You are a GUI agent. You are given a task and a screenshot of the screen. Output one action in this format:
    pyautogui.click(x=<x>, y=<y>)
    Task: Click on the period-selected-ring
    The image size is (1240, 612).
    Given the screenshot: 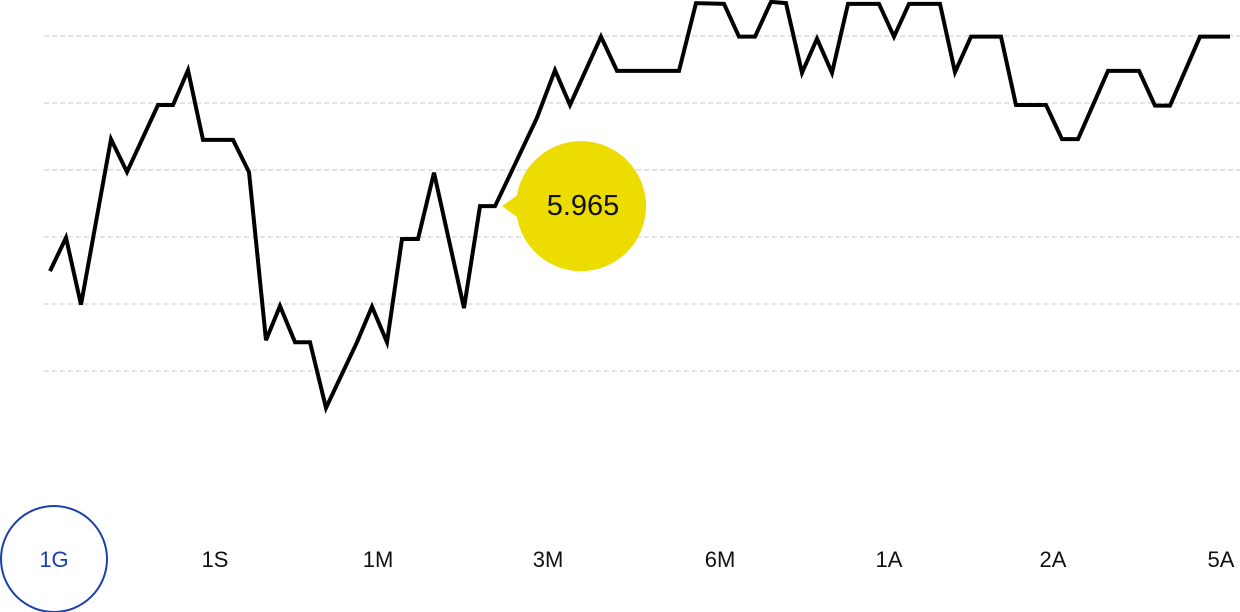 What is the action you would take?
    pyautogui.click(x=54, y=558)
    